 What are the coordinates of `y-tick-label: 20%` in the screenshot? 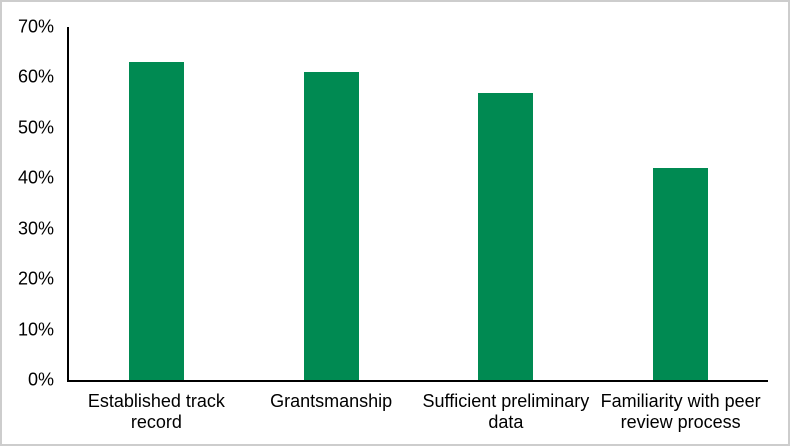 It's located at (35, 278).